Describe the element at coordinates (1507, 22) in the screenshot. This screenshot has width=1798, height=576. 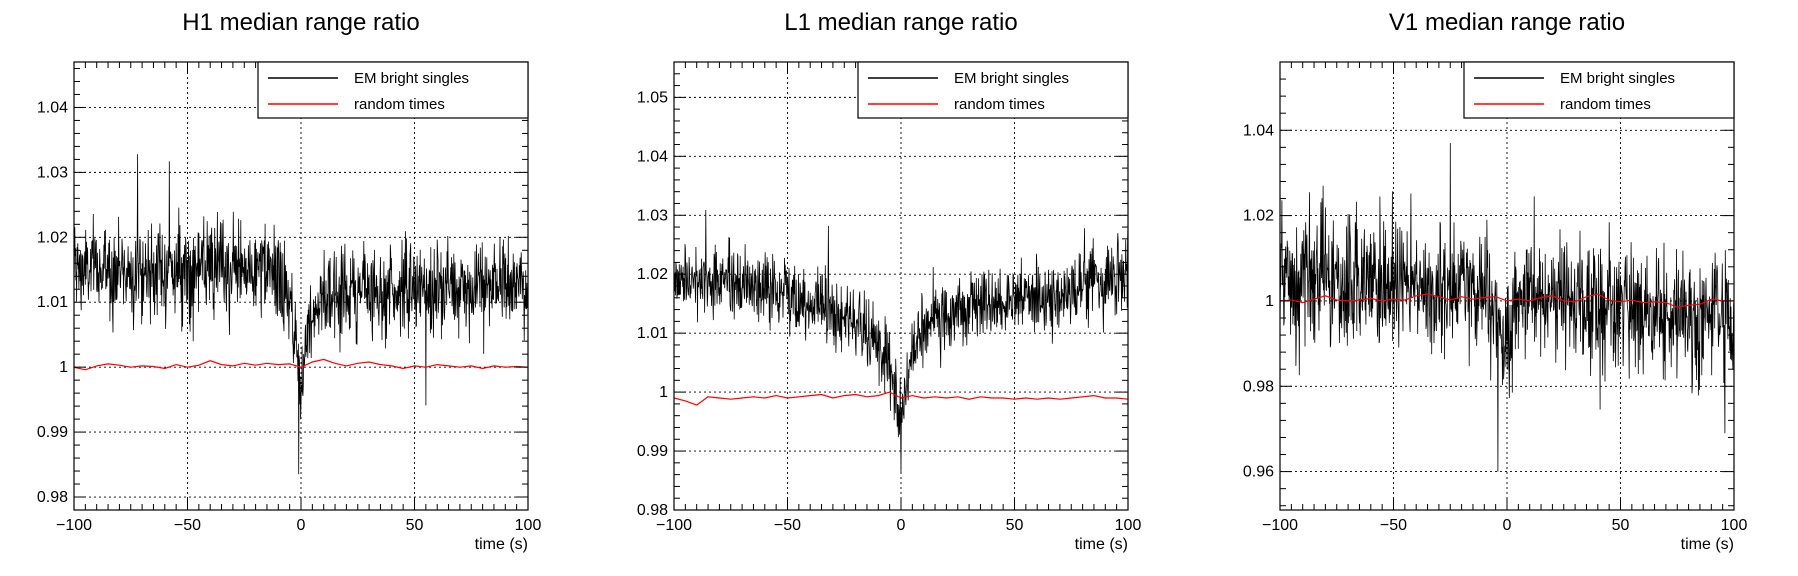
I see `chart-title: V1 median range ratio` at that location.